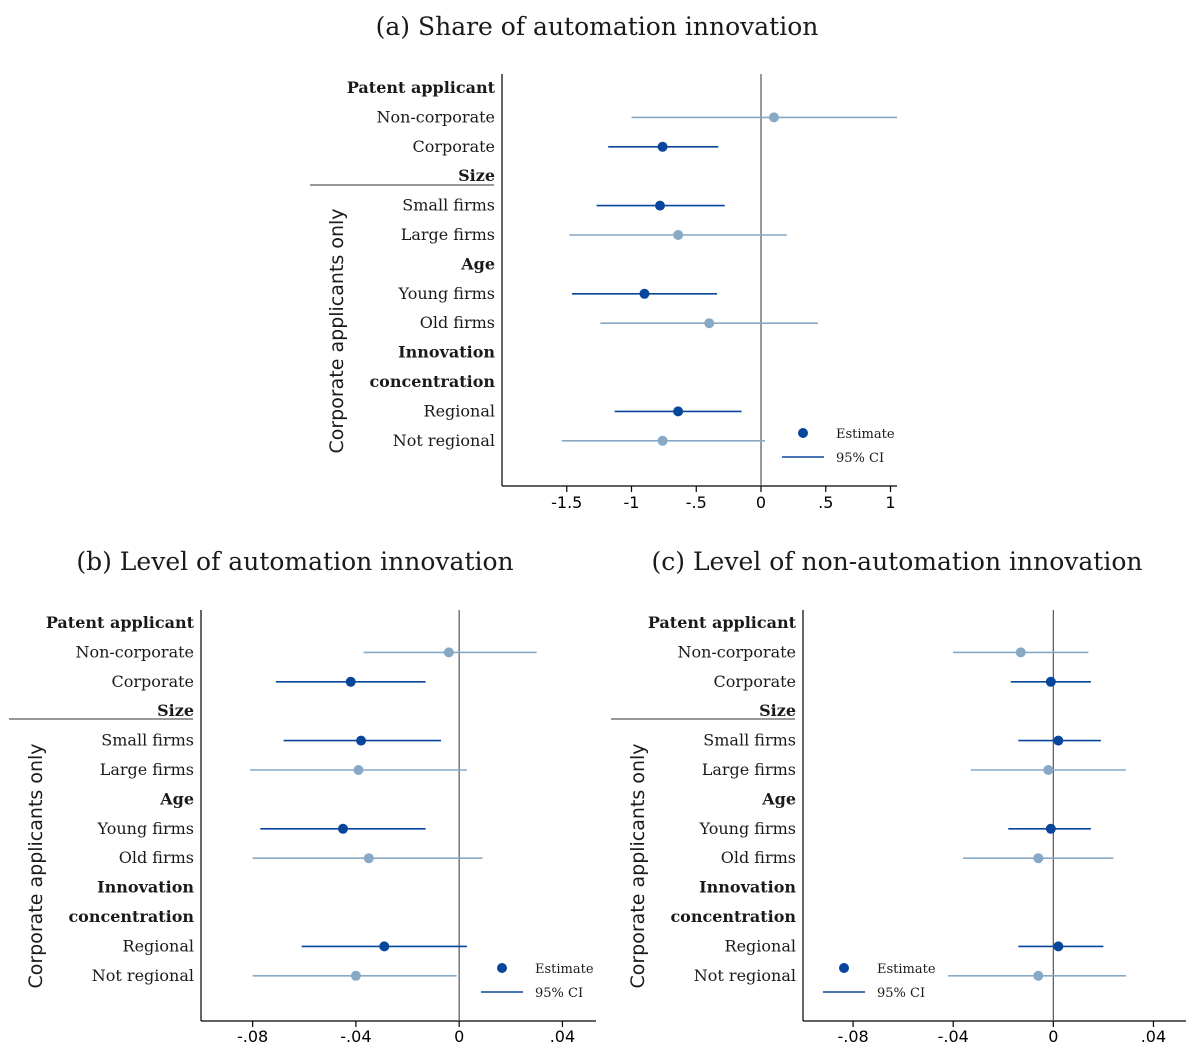  Describe the element at coordinates (294, 561) in the screenshot. I see `panel-1-title: (b) Level of automation innovation` at that location.